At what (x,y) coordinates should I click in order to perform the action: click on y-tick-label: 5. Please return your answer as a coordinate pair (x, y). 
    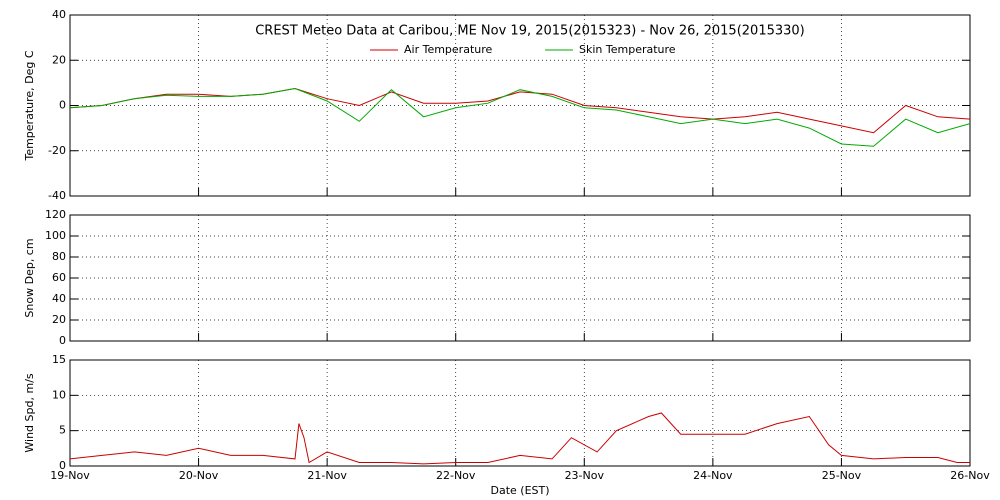
    Looking at the image, I should click on (62, 430).